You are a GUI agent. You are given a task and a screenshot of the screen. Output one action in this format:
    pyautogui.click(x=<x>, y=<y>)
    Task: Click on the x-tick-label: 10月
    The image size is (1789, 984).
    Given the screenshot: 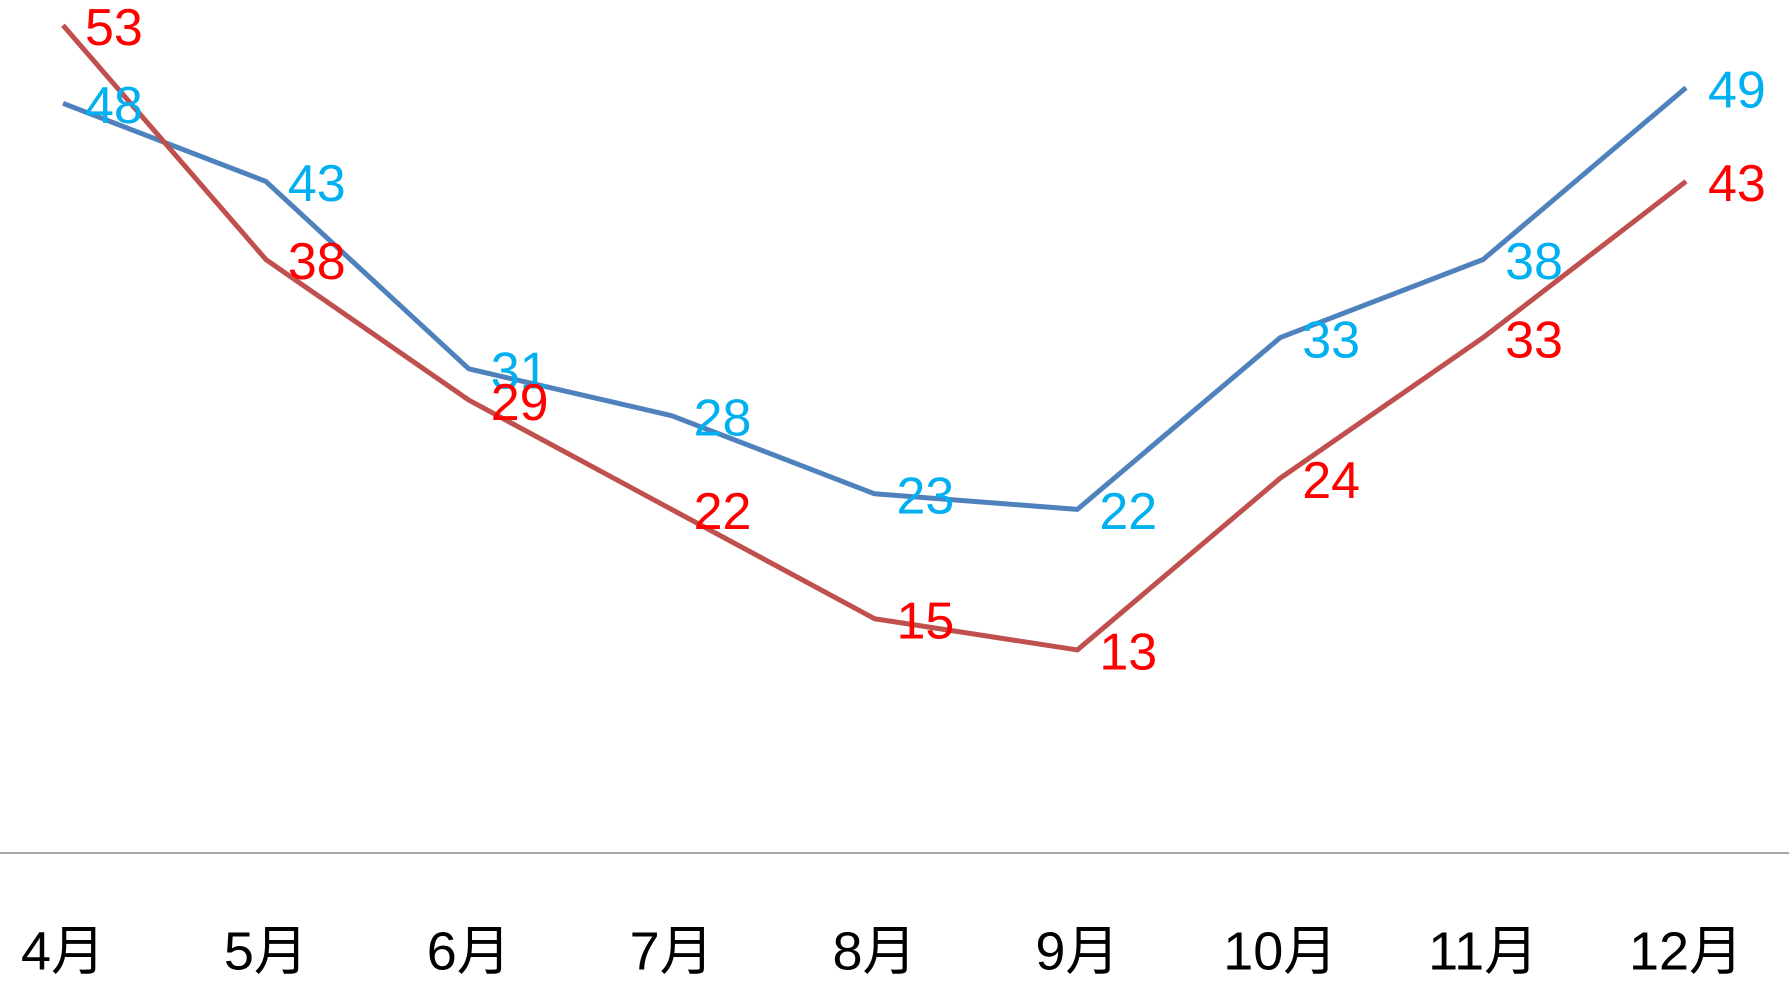 What is the action you would take?
    pyautogui.click(x=1280, y=951)
    